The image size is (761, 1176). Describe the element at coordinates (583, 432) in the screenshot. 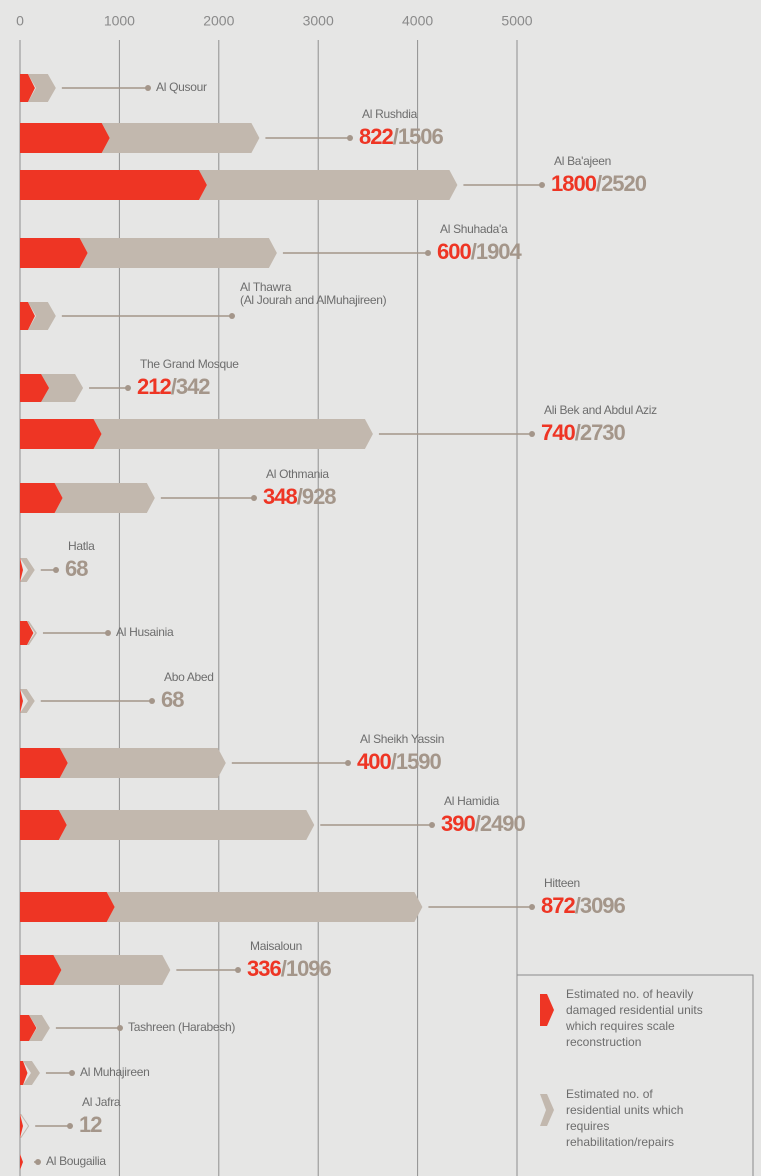

I see `value-label: 740/2730` at that location.